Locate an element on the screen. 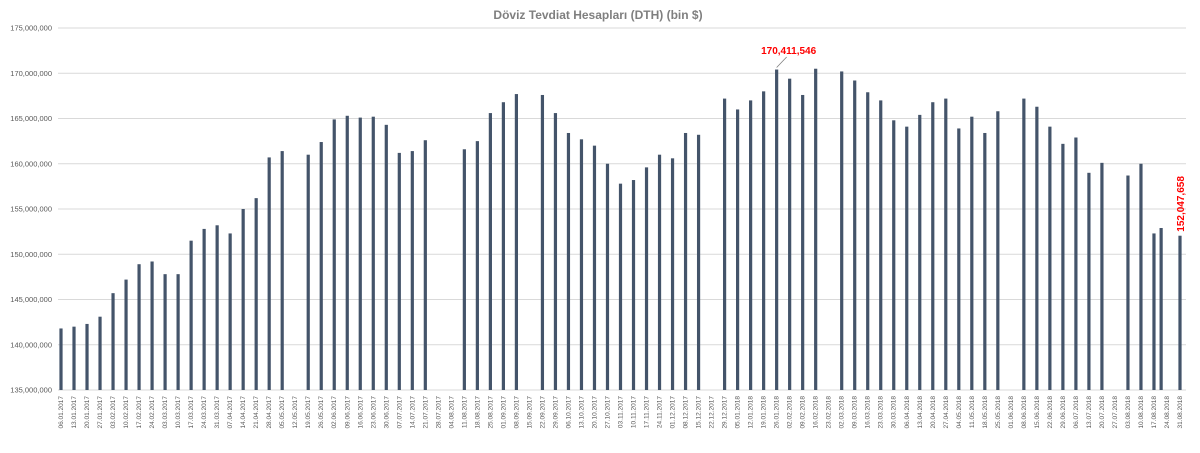 The height and width of the screenshot is (453, 1200). x-tick-label: 19.05.2017 is located at coordinates (308, 412).